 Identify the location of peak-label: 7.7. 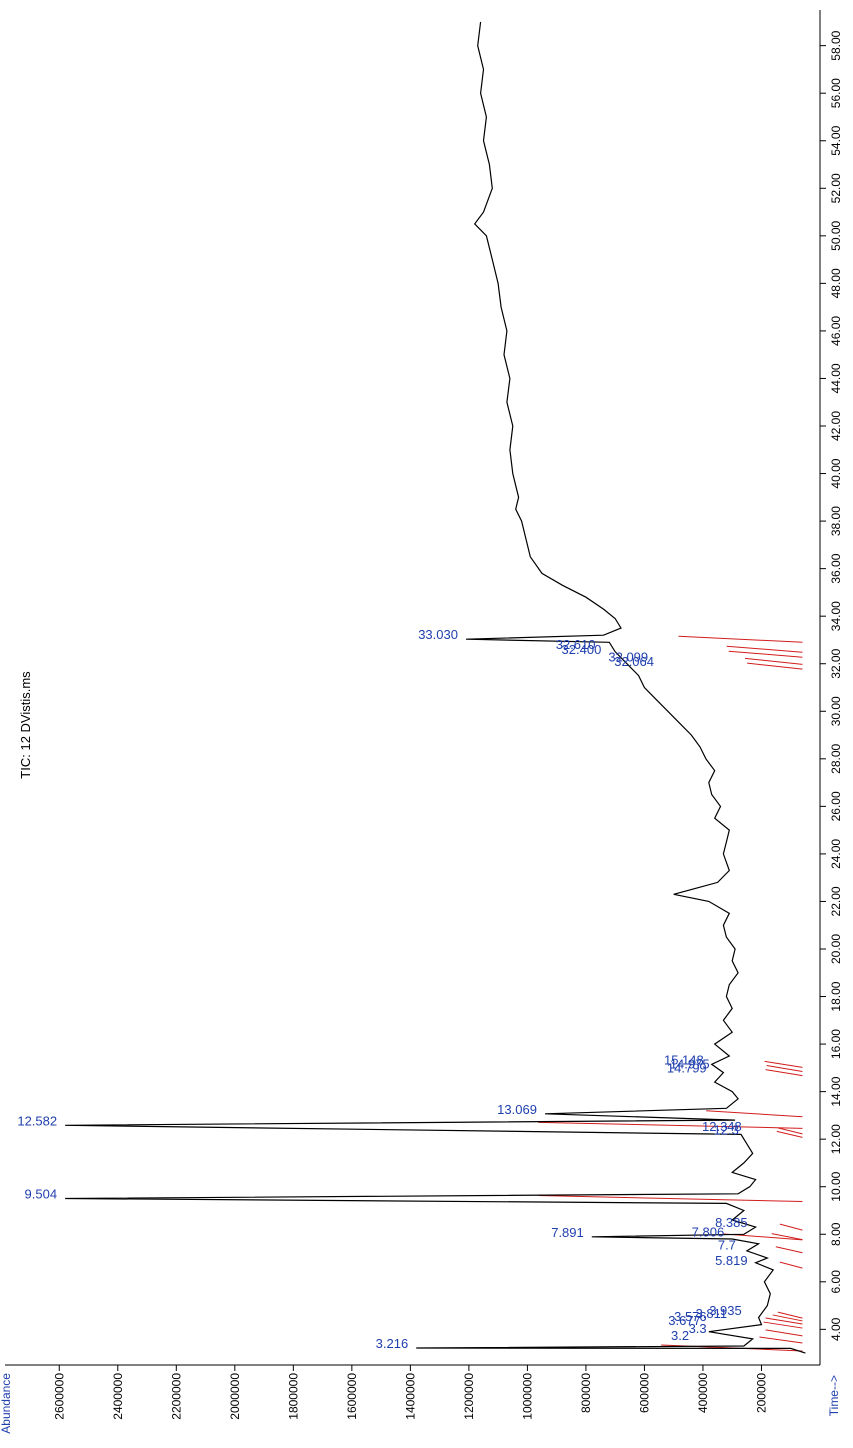
(727, 1245).